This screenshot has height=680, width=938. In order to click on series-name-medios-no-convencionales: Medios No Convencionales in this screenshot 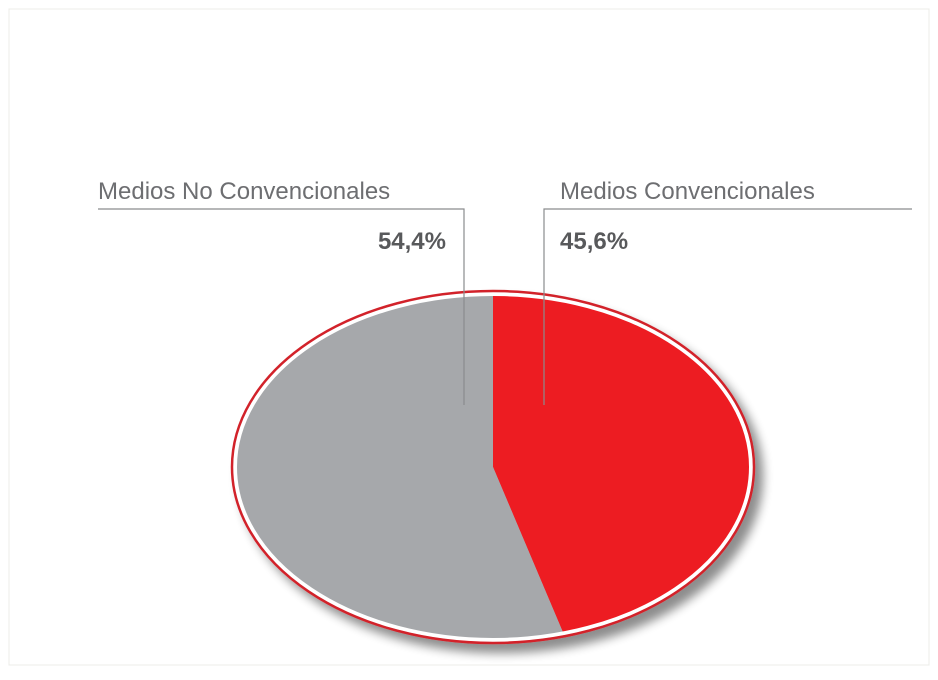, I will do `click(244, 191)`.